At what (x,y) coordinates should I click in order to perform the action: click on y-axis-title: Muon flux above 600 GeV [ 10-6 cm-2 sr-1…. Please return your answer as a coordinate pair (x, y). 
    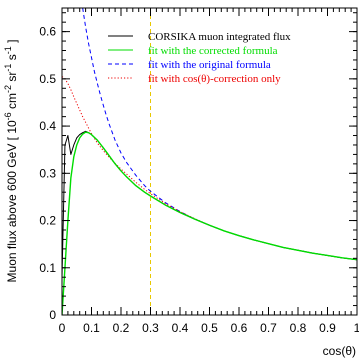
    Looking at the image, I should click on (11, 161).